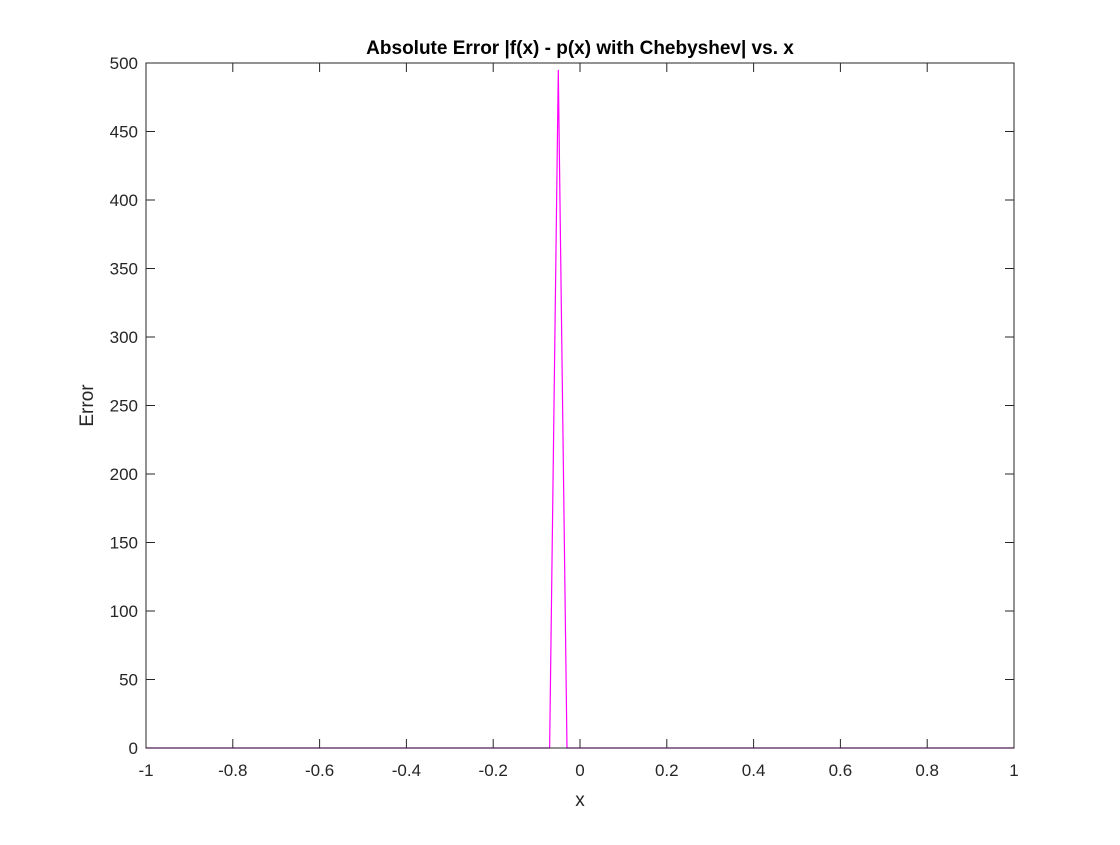 This screenshot has height=845, width=1120. What do you see at coordinates (133, 748) in the screenshot?
I see `y-tick-label: 0` at bounding box center [133, 748].